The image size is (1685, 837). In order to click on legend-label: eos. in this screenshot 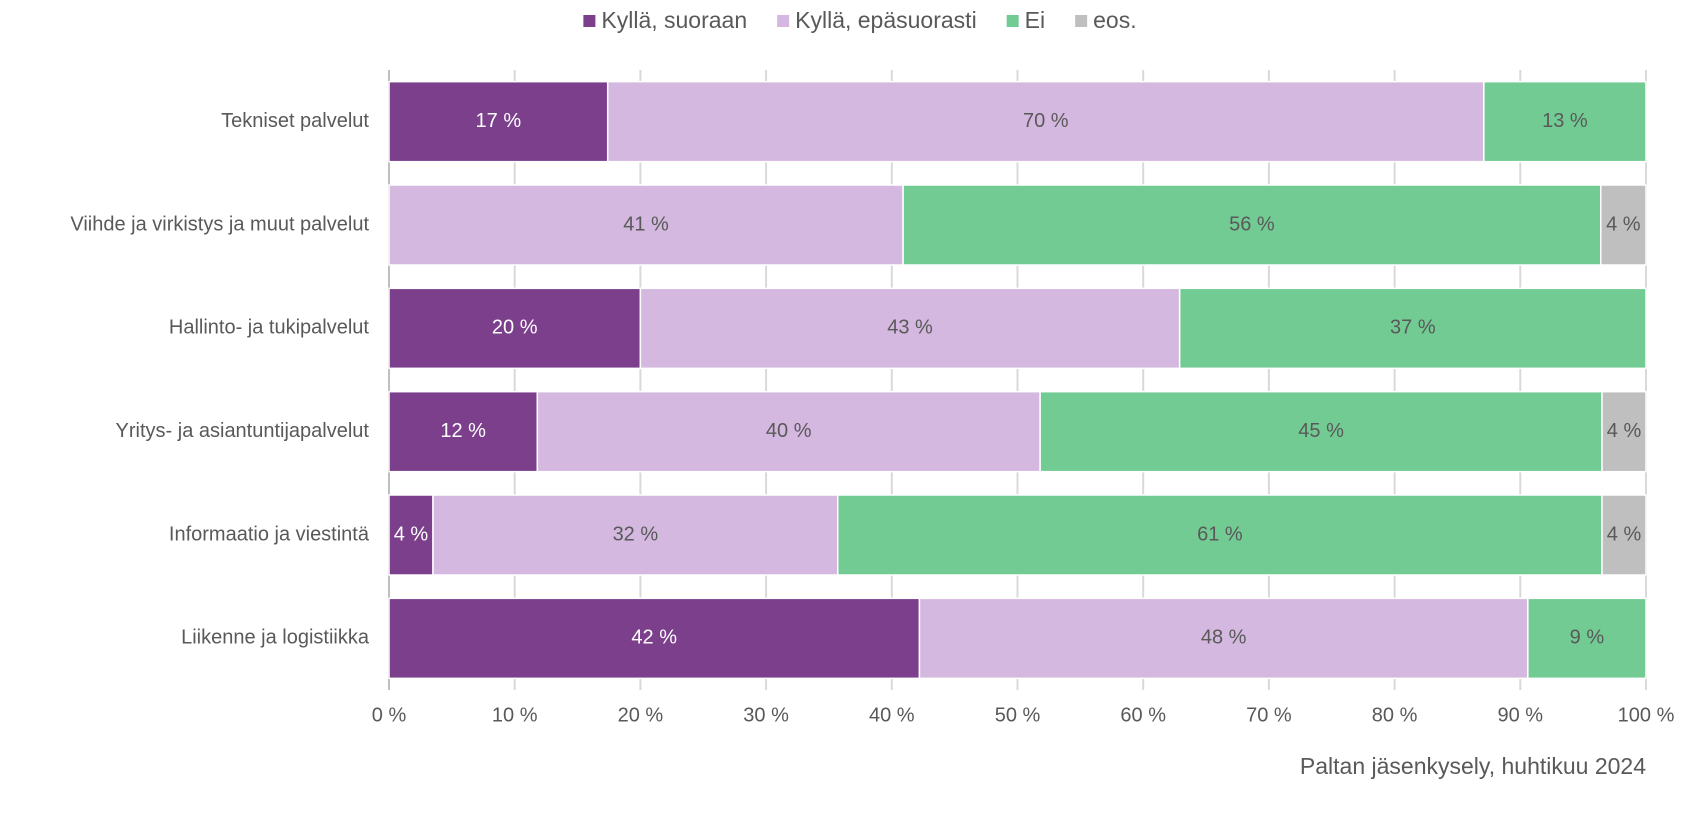, I will do `click(1114, 20)`.